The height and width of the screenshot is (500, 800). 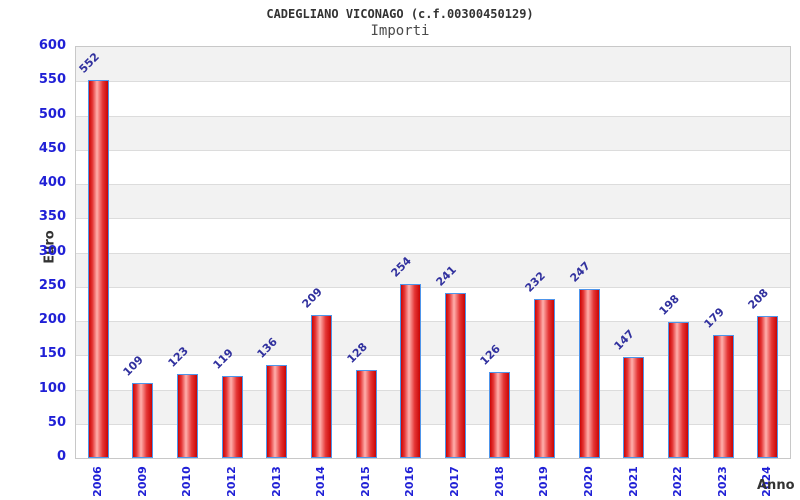 What do you see at coordinates (231, 481) in the screenshot?
I see `x-tick-label: 2012` at bounding box center [231, 481].